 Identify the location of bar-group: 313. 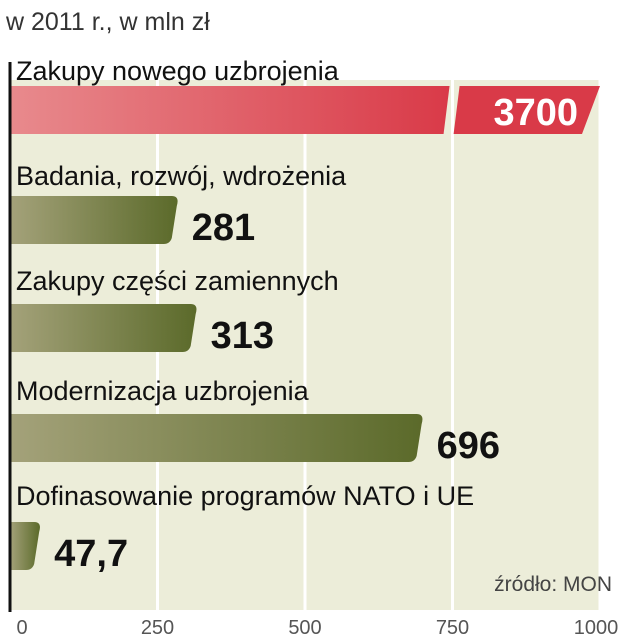
(142, 330).